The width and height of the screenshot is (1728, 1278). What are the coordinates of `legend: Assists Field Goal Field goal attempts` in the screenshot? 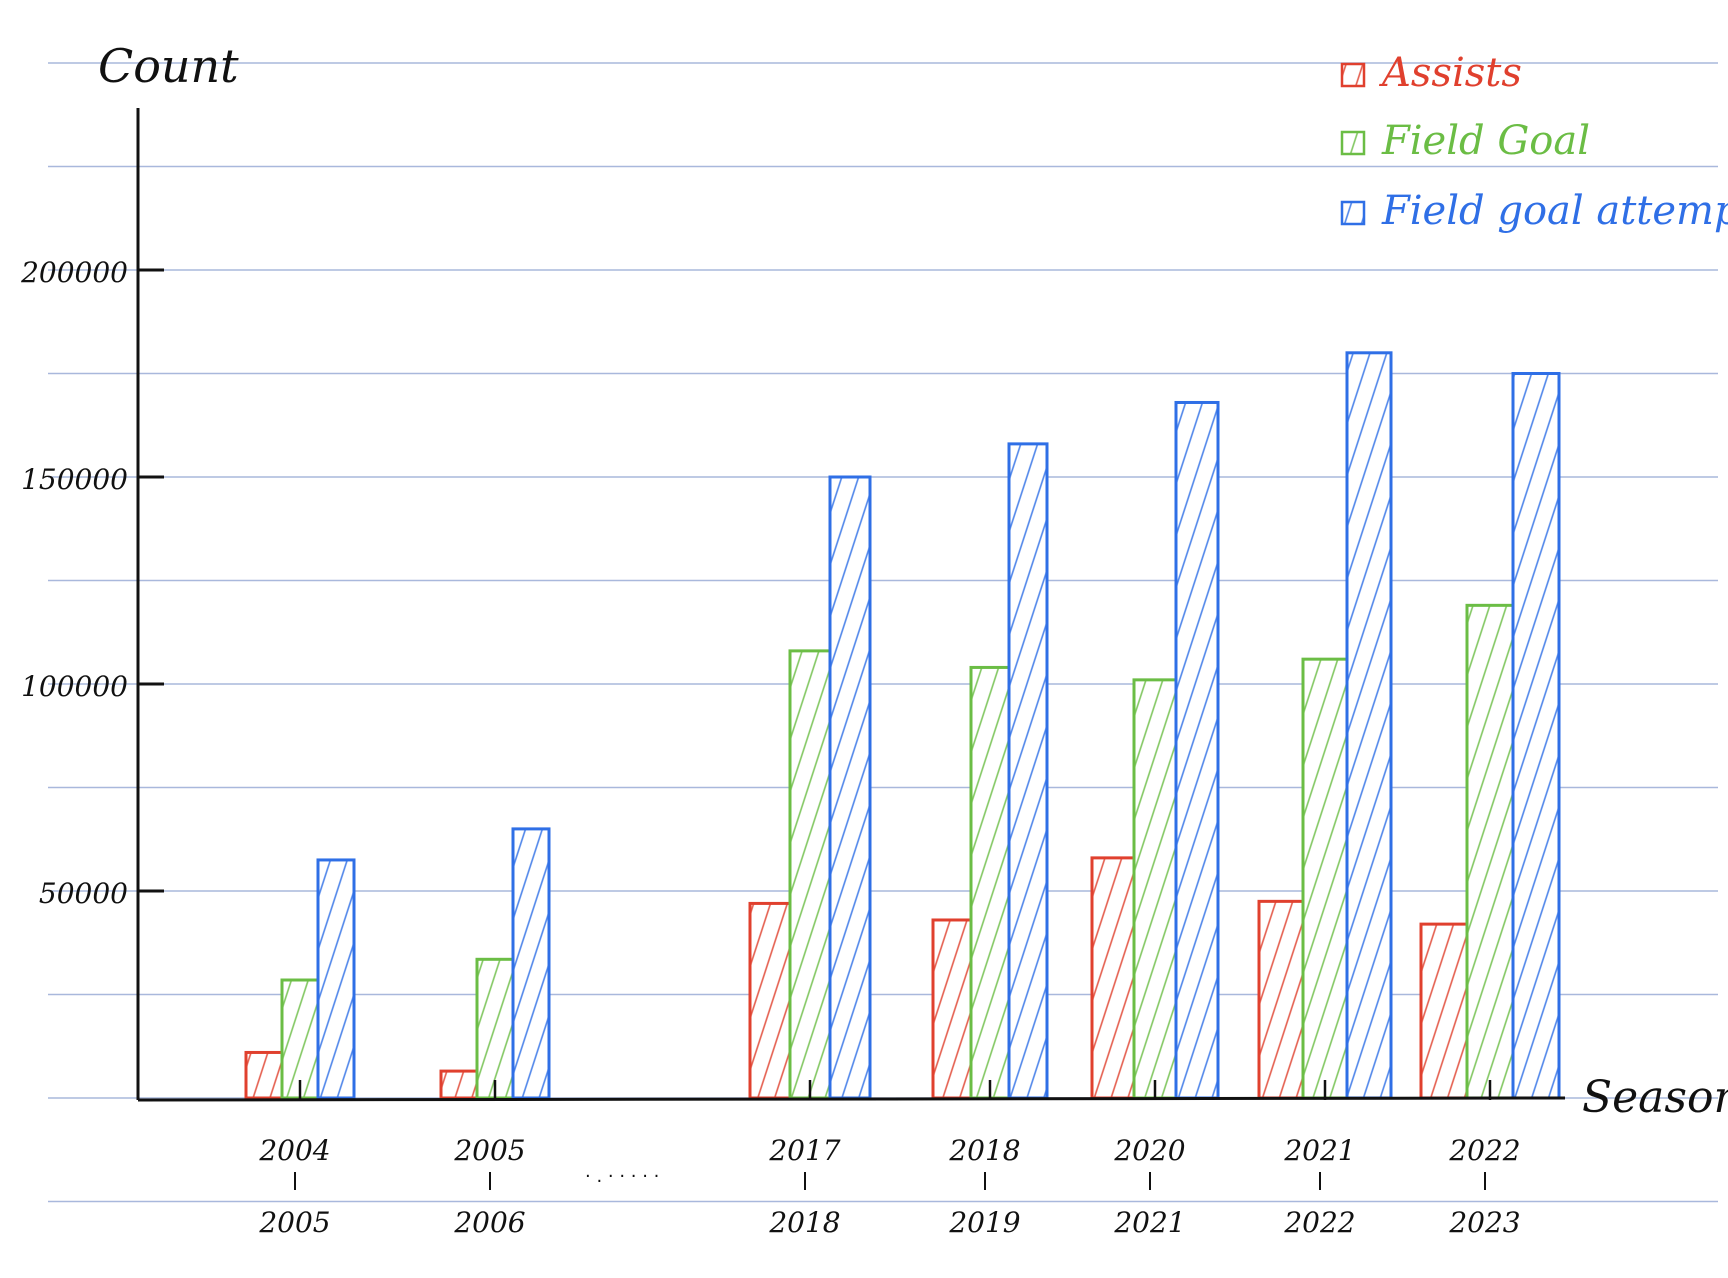 It's located at (1534, 142).